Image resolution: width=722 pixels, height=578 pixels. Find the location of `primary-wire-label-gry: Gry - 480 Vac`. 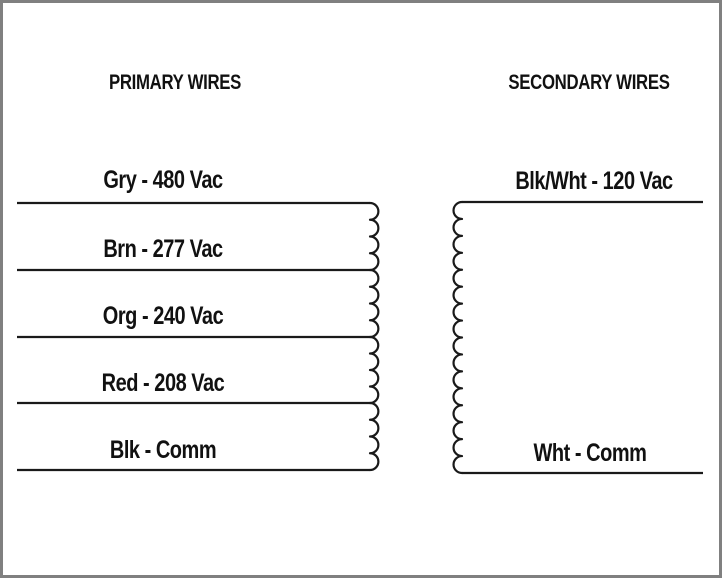

primary-wire-label-gry: Gry - 480 Vac is located at coordinates (162, 180).